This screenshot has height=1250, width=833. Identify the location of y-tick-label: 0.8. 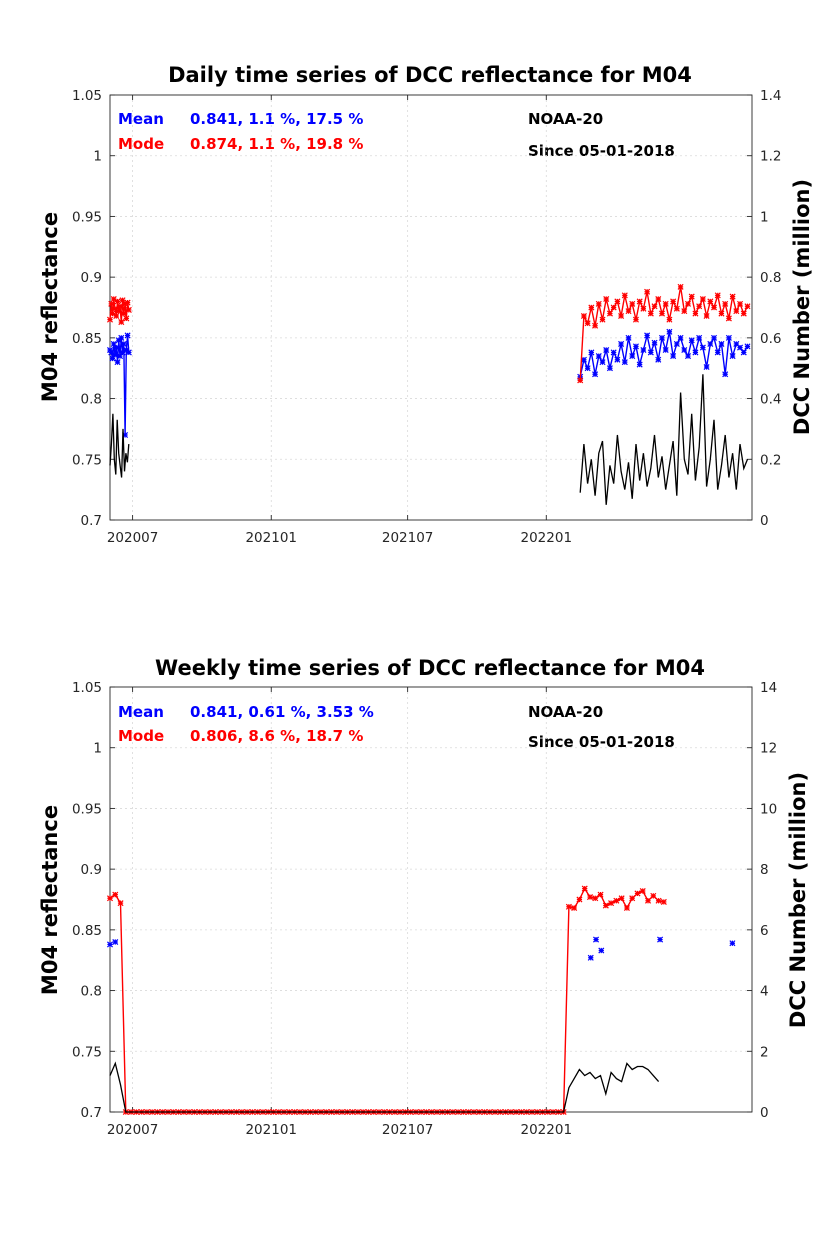
(91, 400).